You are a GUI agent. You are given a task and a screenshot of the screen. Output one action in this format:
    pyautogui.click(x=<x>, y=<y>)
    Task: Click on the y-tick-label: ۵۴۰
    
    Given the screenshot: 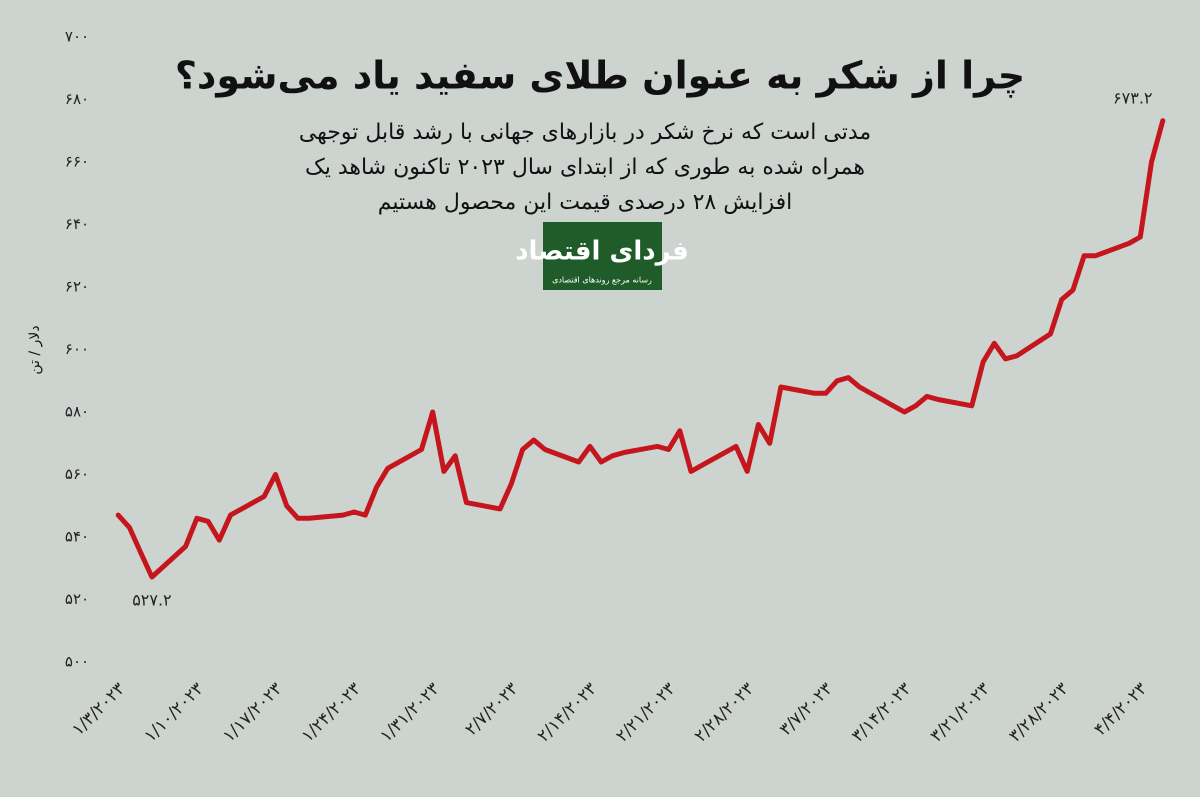 What is the action you would take?
    pyautogui.click(x=77, y=537)
    